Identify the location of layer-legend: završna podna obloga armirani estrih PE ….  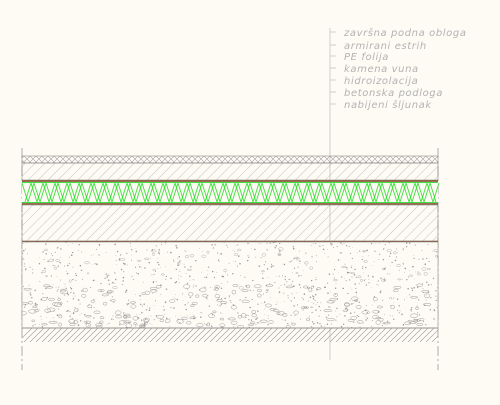
(405, 69).